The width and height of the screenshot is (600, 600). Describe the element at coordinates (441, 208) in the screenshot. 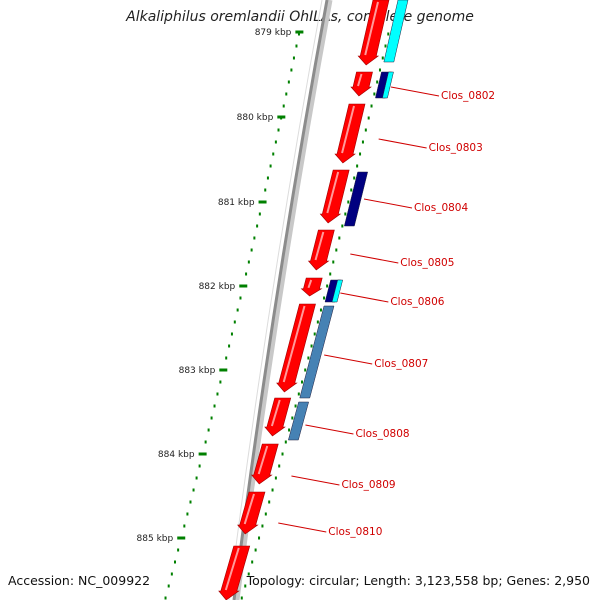

I see `gene-label: Clos_0804` at that location.